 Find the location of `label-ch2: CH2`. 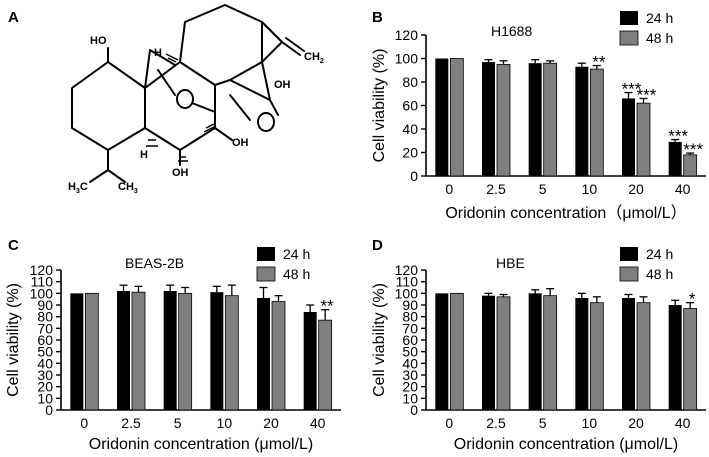

label-ch2: CH2 is located at coordinates (314, 58).